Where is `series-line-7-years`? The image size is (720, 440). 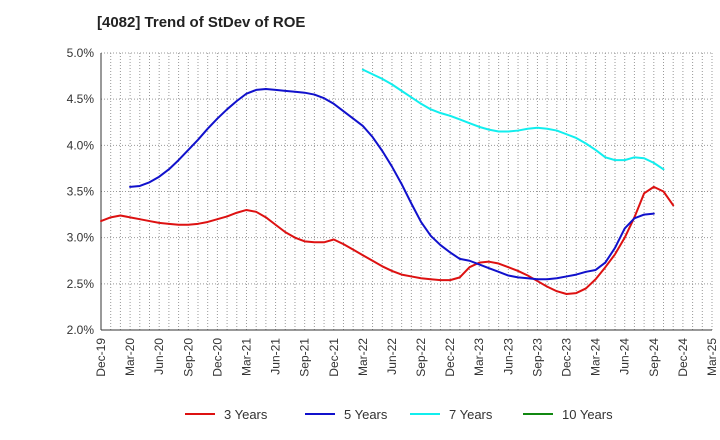
series-line-7-years is located at coordinates (513, 119).